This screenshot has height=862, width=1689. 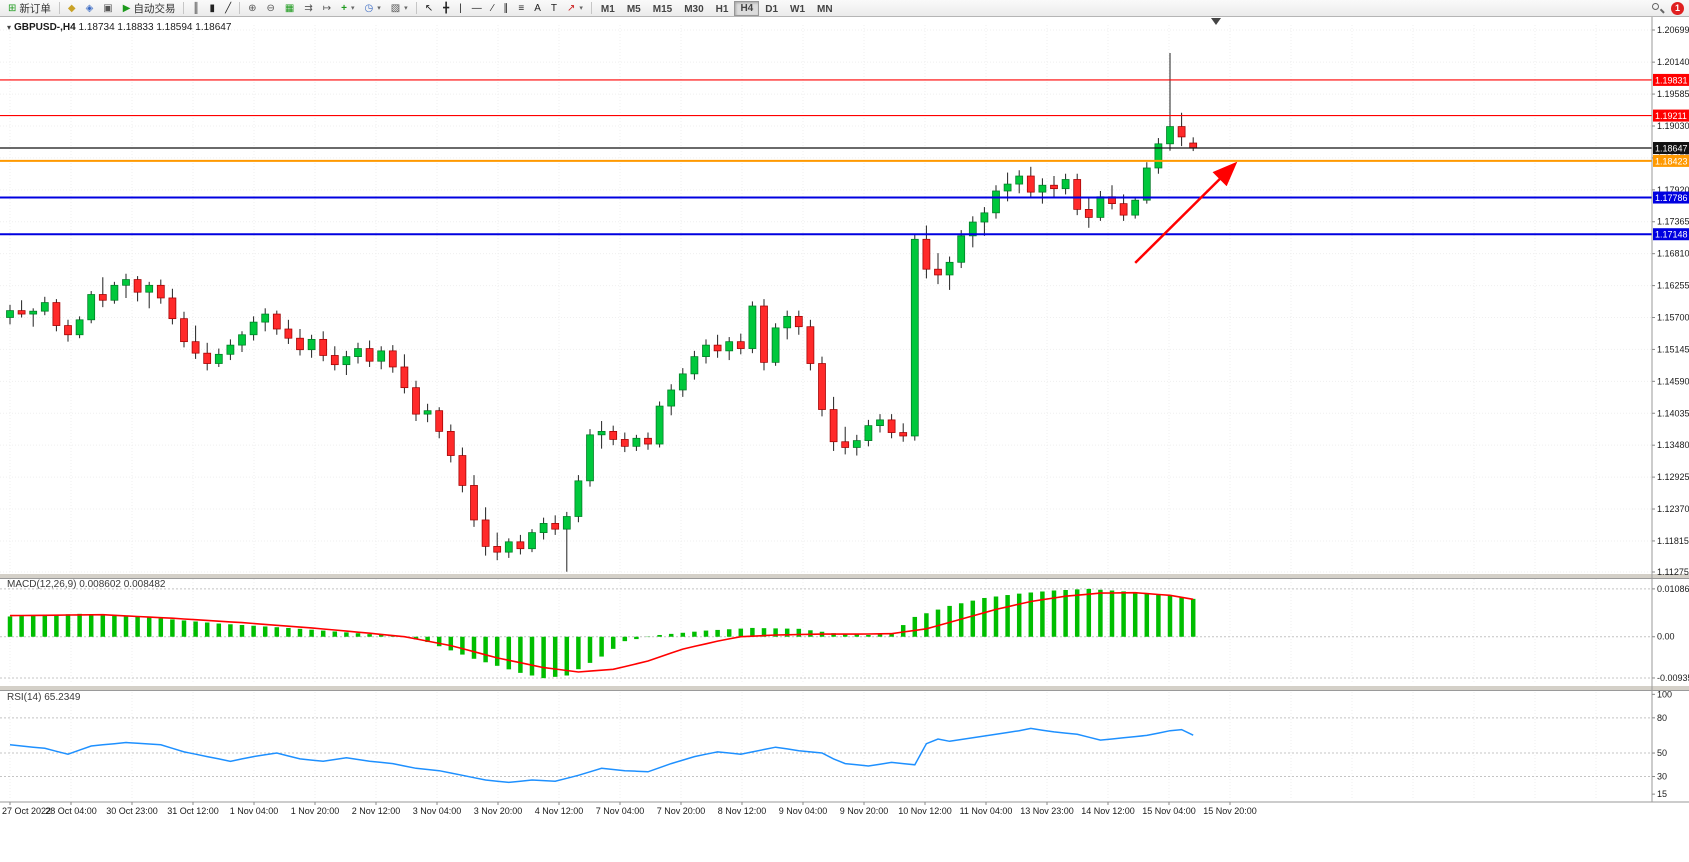 I want to click on timeframe-h1-button: H1, so click(x=722, y=9).